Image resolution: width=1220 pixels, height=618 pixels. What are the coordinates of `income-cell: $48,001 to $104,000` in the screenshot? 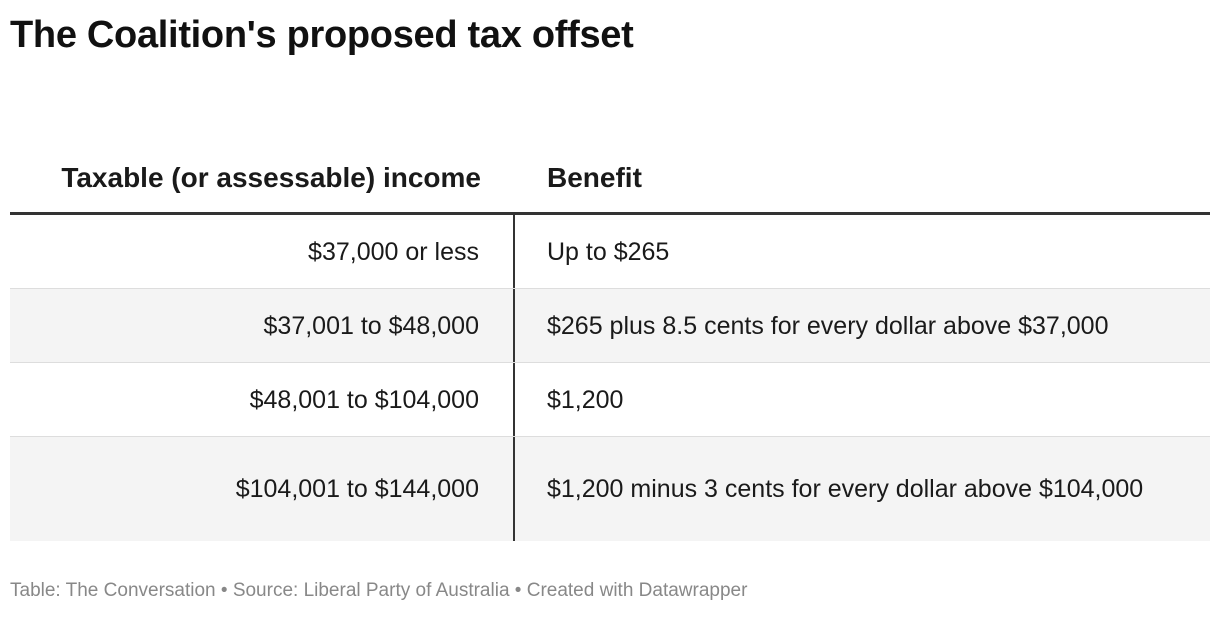 It's located at (262, 399).